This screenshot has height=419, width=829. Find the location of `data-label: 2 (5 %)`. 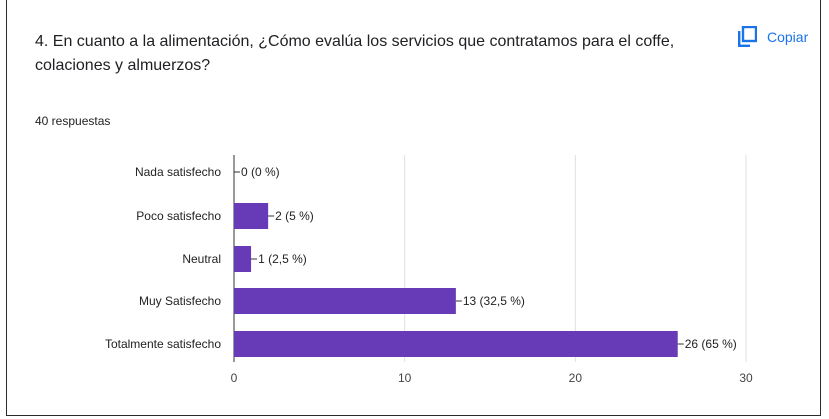

data-label: 2 (5 %) is located at coordinates (294, 216).